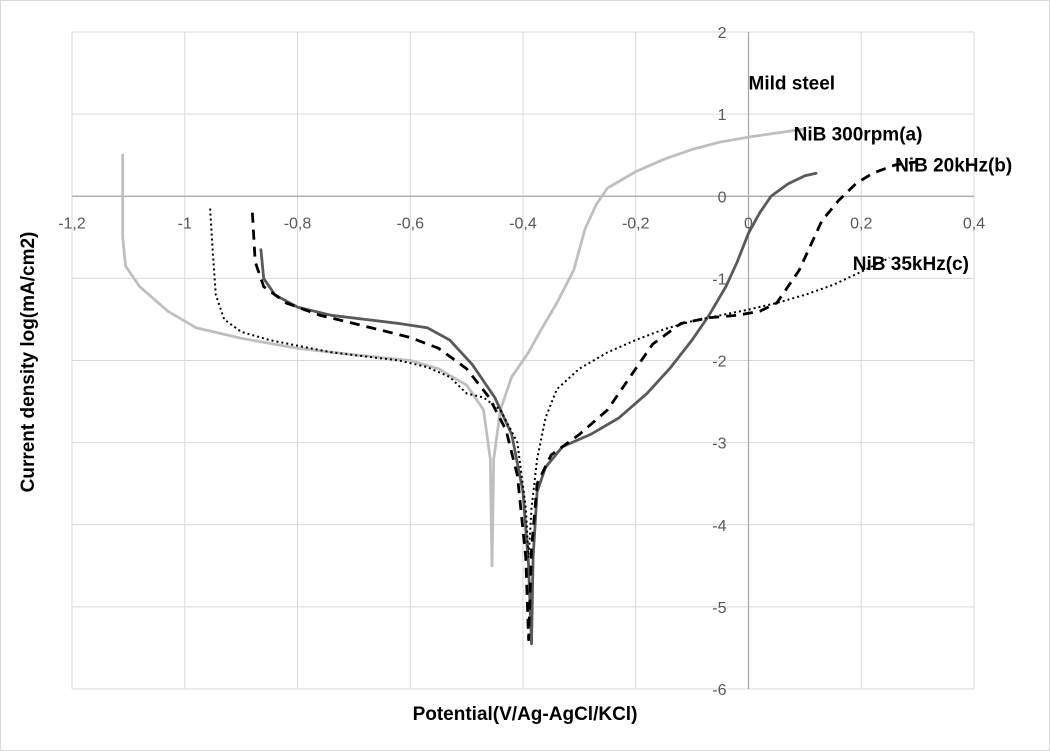  Describe the element at coordinates (298, 223) in the screenshot. I see `x-tick-label: -0,8` at that location.